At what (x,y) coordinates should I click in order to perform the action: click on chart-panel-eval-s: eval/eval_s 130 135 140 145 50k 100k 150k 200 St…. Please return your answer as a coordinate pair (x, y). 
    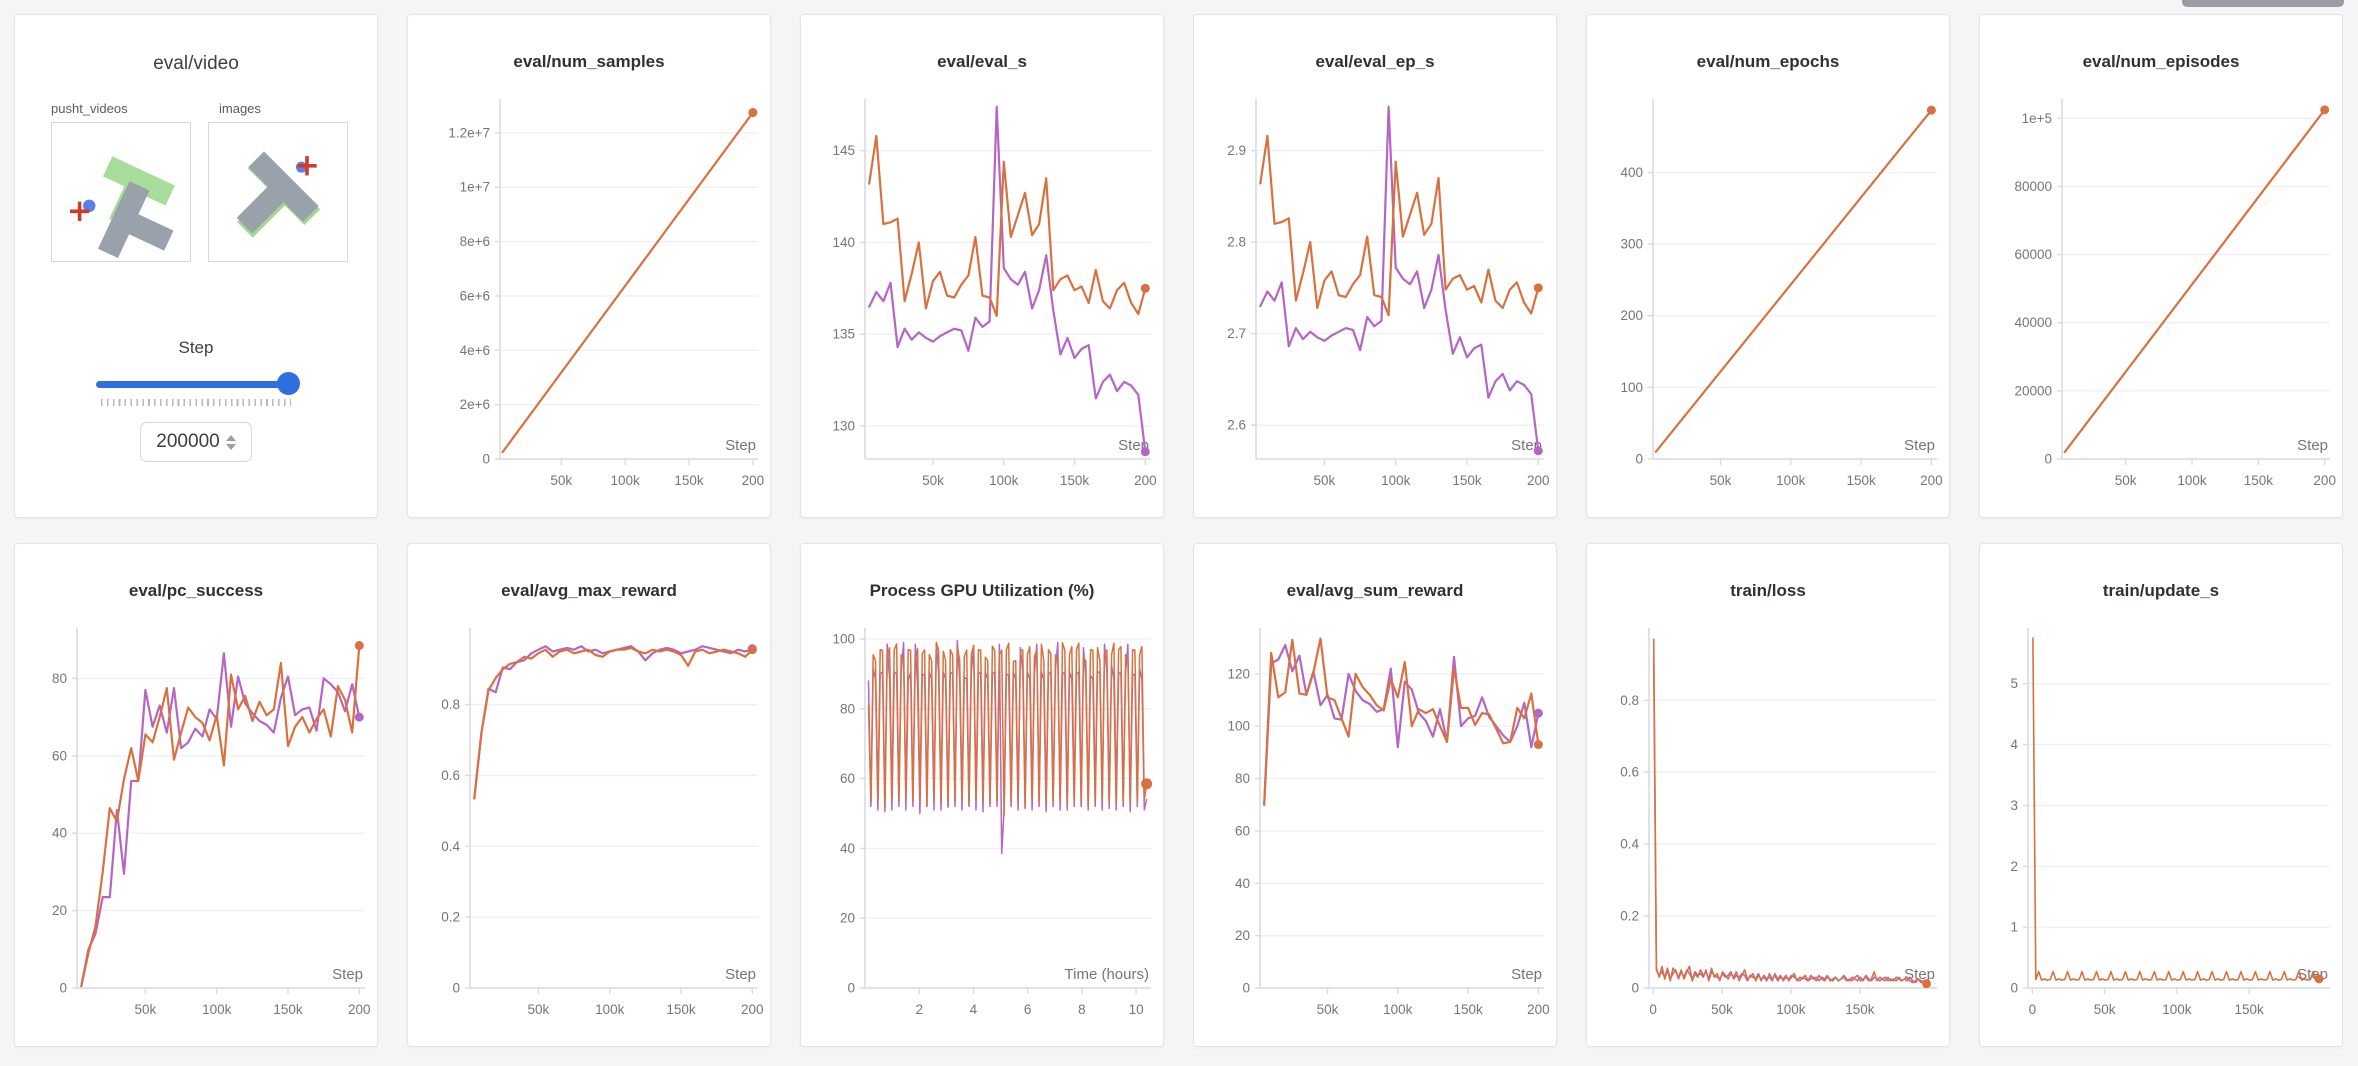
    Looking at the image, I should click on (982, 266).